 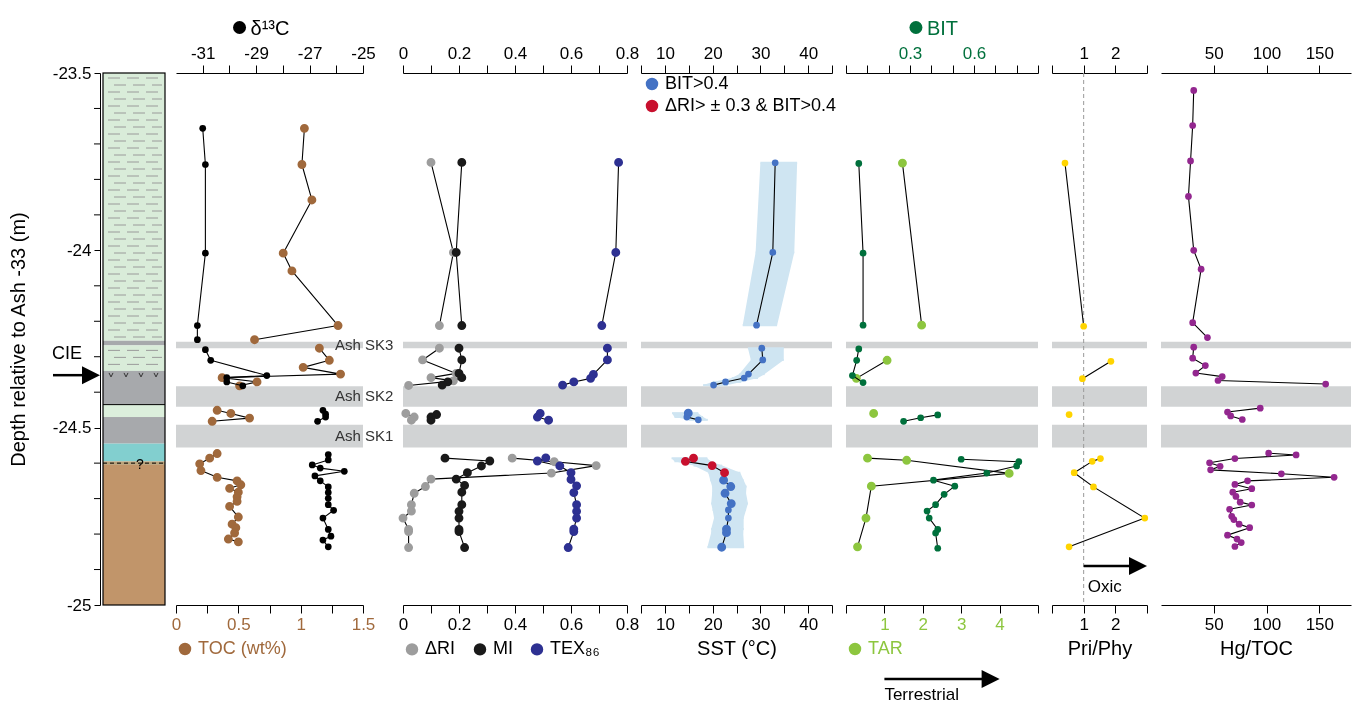 I want to click on legend-label: TAR, so click(x=885, y=648).